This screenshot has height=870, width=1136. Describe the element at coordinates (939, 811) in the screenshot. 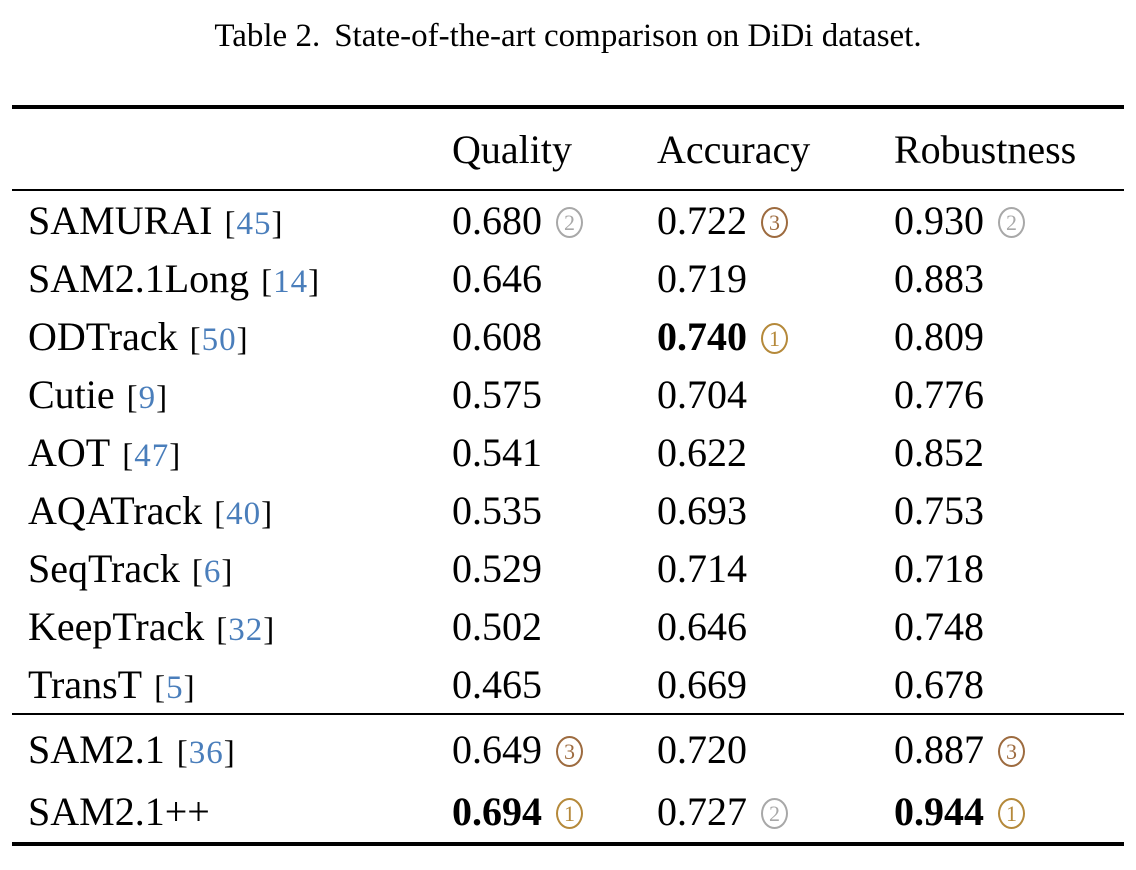

I see `metric-value: 0.944` at that location.